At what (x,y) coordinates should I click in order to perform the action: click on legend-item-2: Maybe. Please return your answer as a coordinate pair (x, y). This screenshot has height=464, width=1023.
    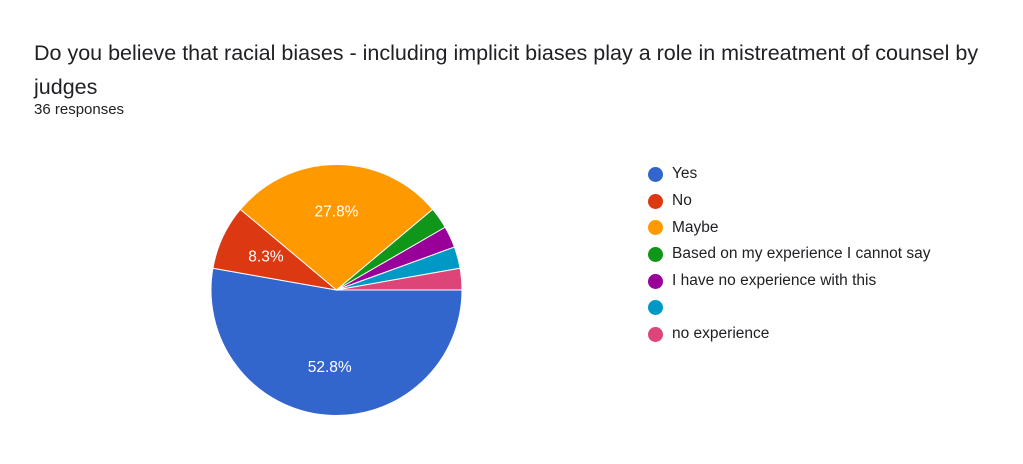
    Looking at the image, I should click on (789, 227).